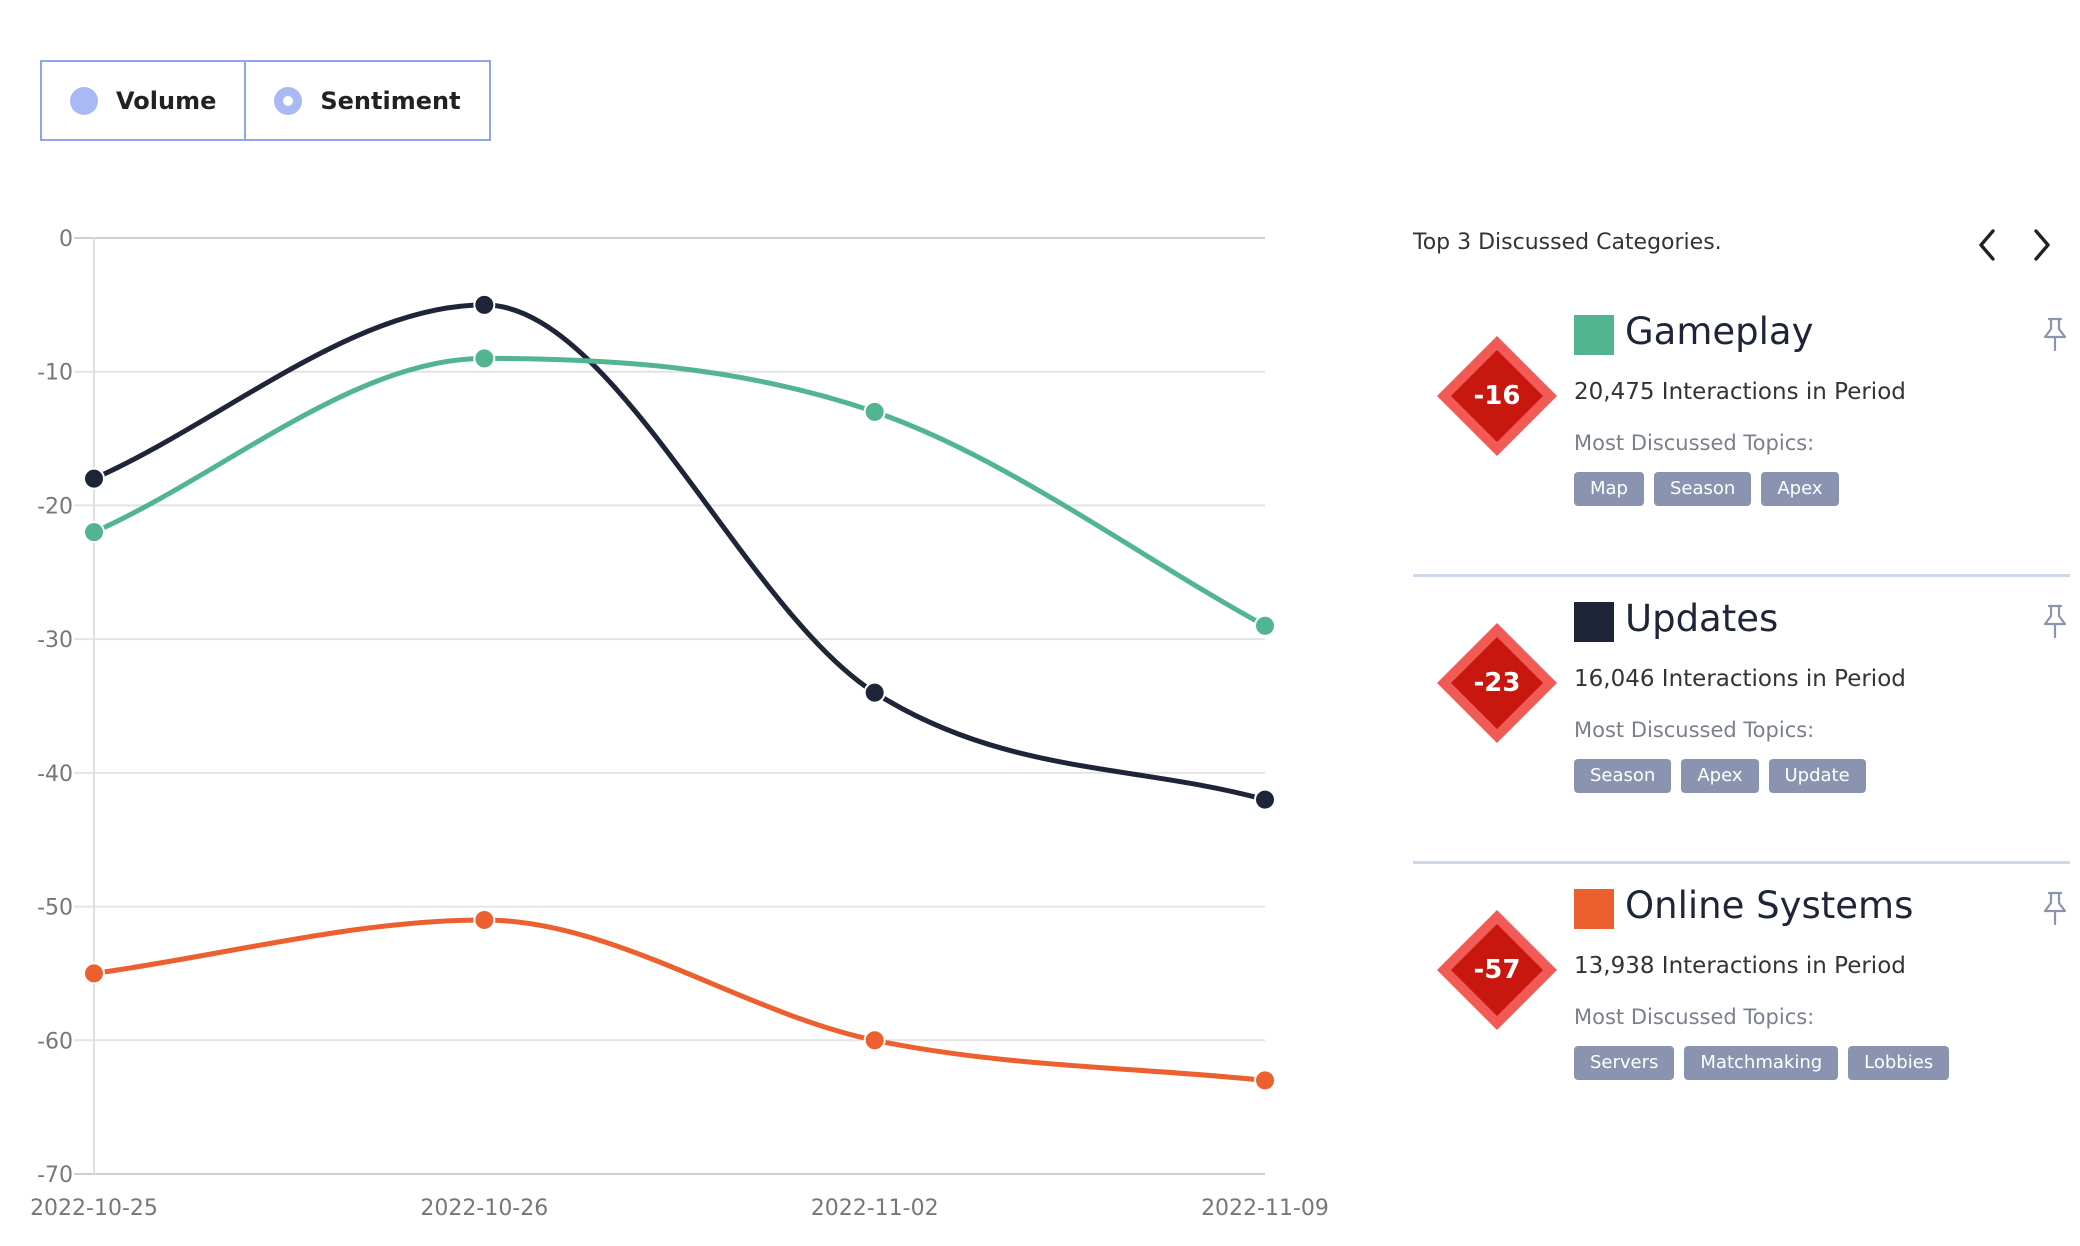  I want to click on radio-selected-icon, so click(288, 100).